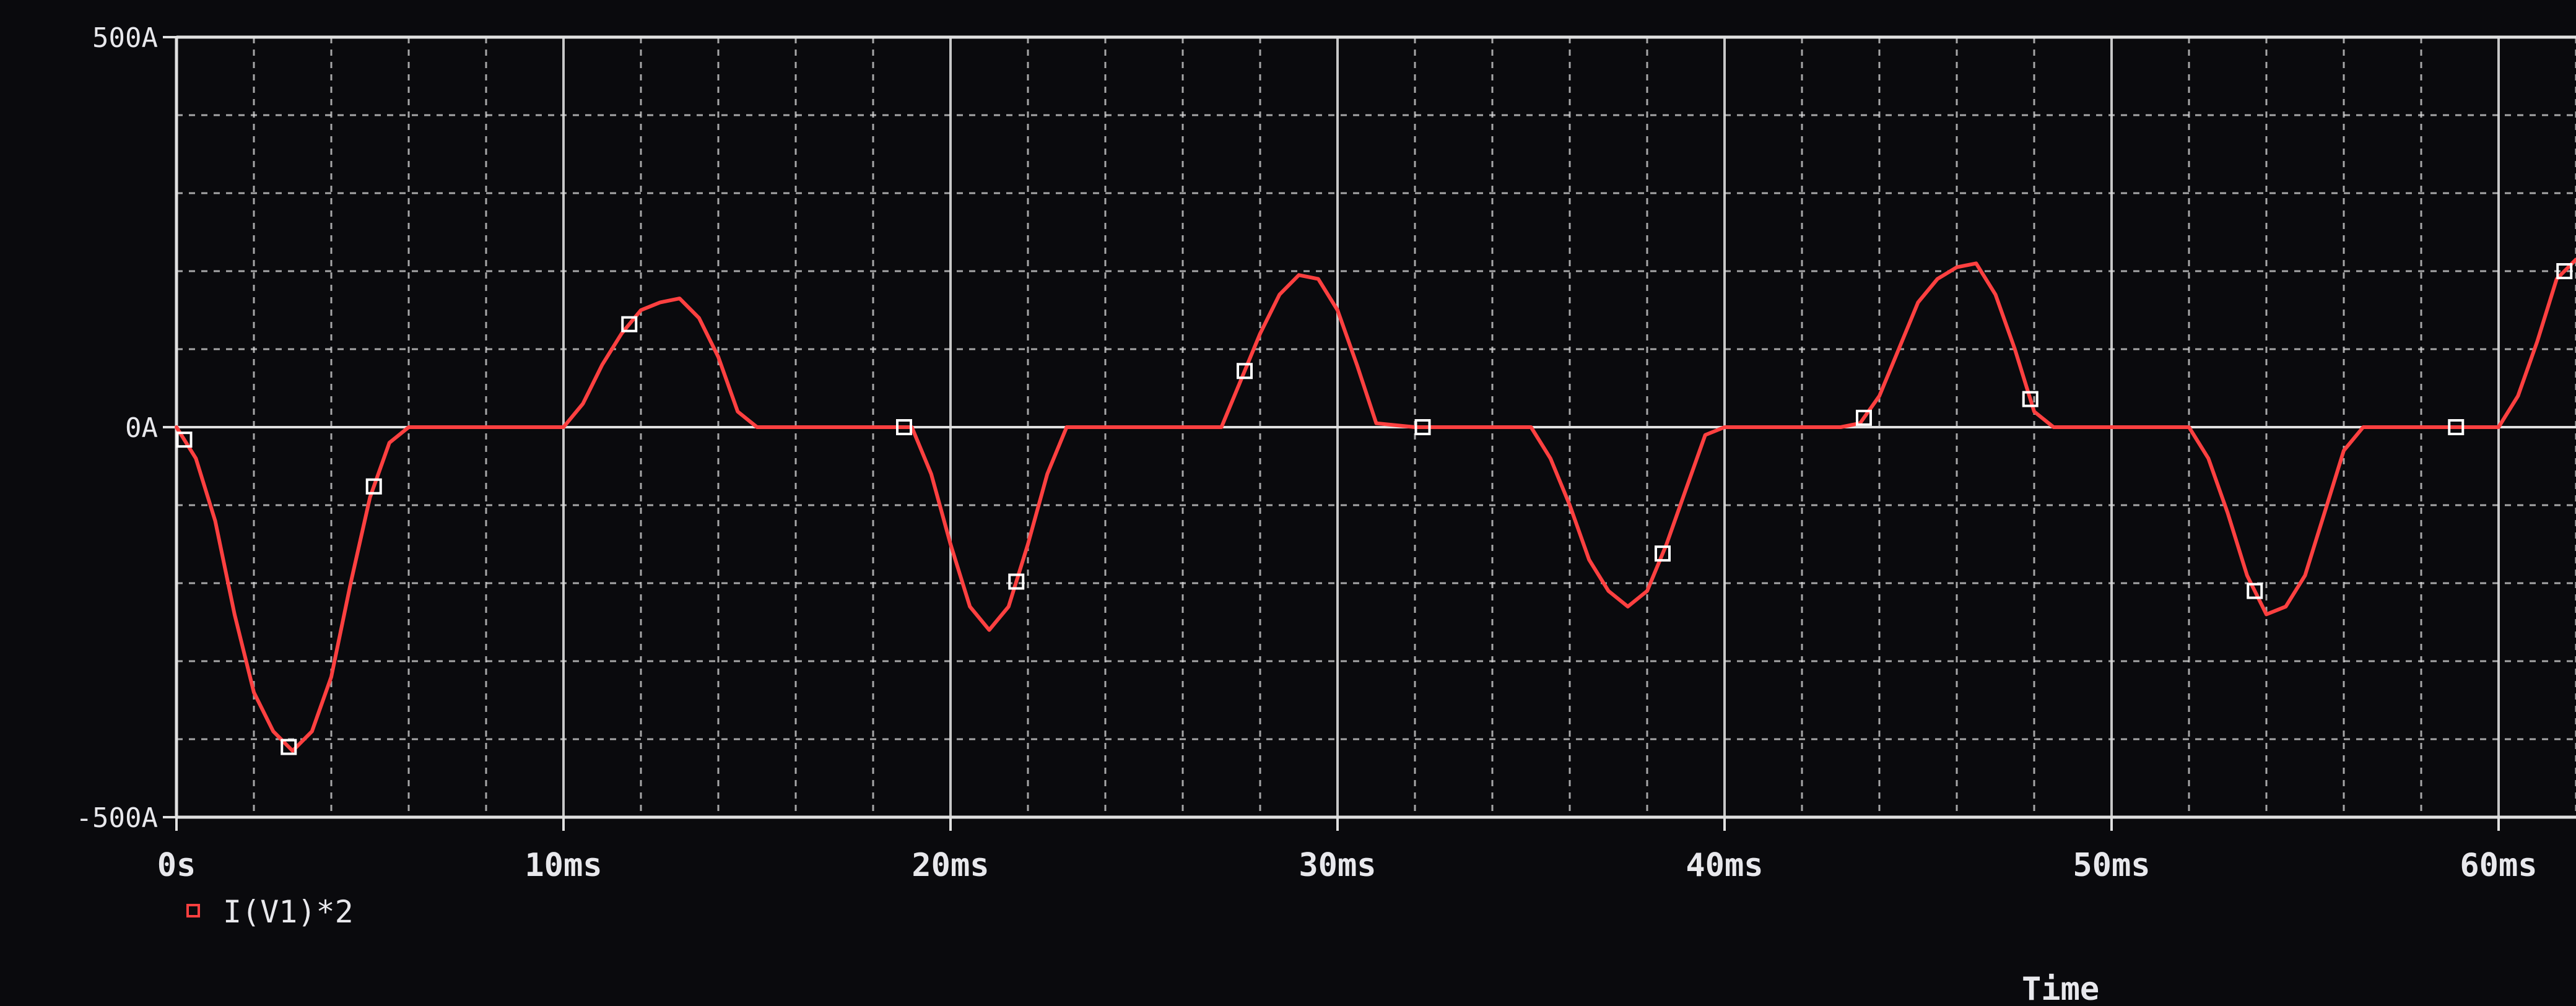  Describe the element at coordinates (288, 912) in the screenshot. I see `legend-label: I(V1)*2` at that location.